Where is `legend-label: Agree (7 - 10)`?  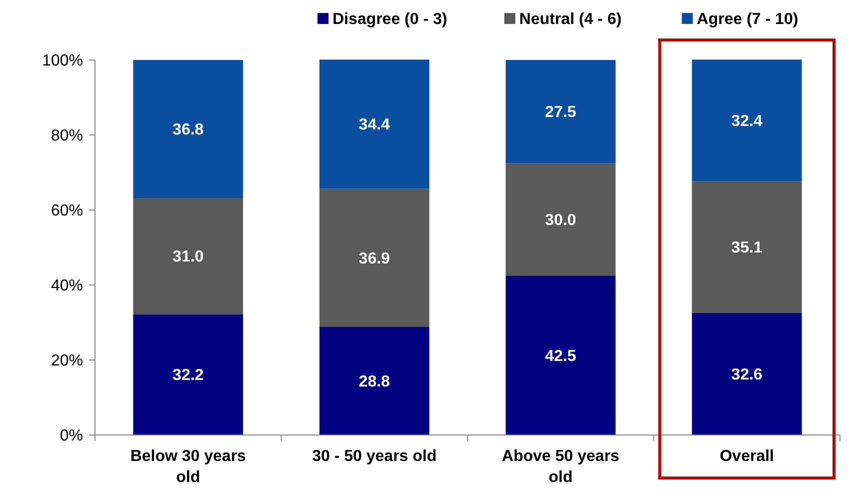
legend-label: Agree (7 - 10) is located at coordinates (747, 19).